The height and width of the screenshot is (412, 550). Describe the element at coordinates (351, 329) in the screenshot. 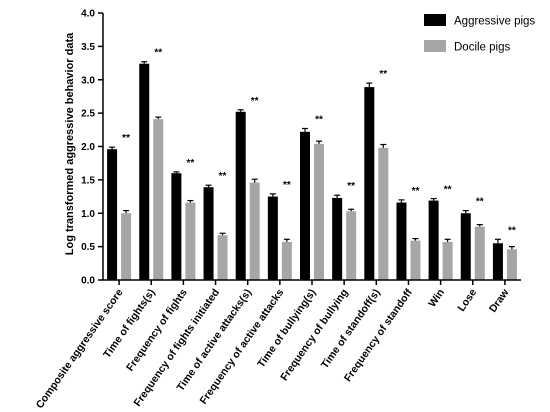

I see `category-label: Time of standoff(s)` at that location.